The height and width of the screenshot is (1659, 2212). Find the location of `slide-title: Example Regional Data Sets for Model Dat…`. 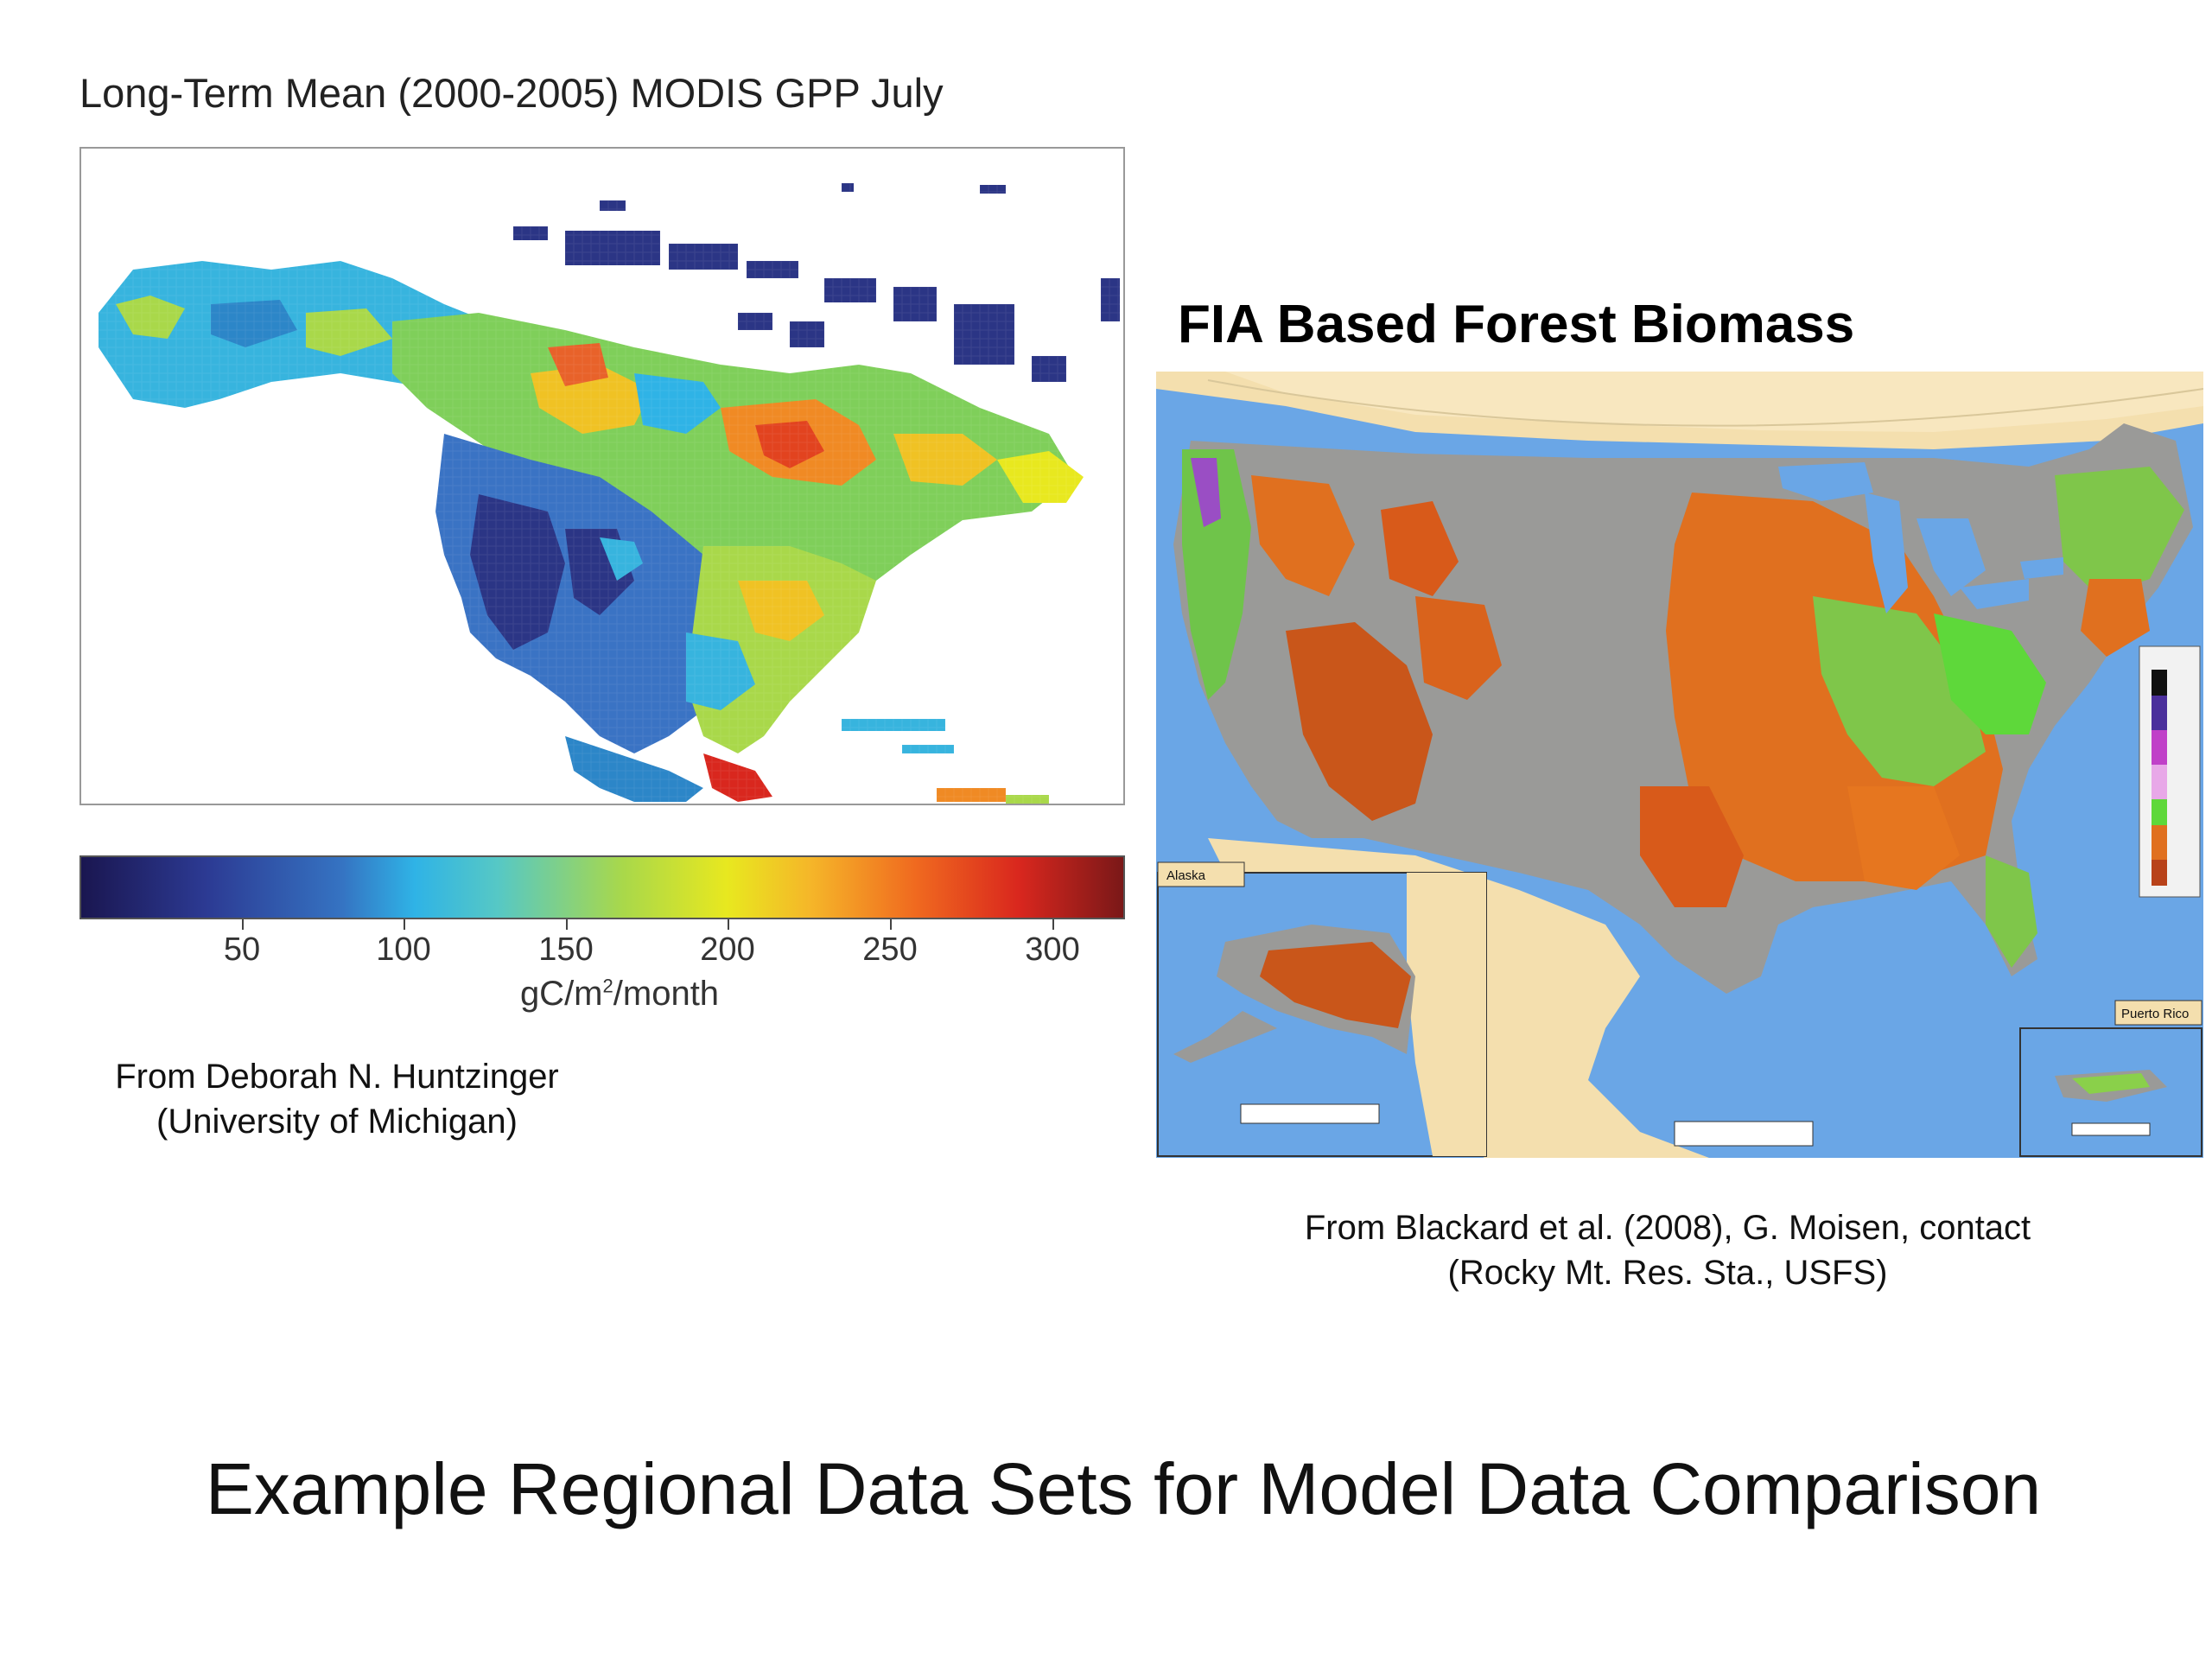

slide-title: Example Regional Data Sets for Model Dat… is located at coordinates (1123, 1488).